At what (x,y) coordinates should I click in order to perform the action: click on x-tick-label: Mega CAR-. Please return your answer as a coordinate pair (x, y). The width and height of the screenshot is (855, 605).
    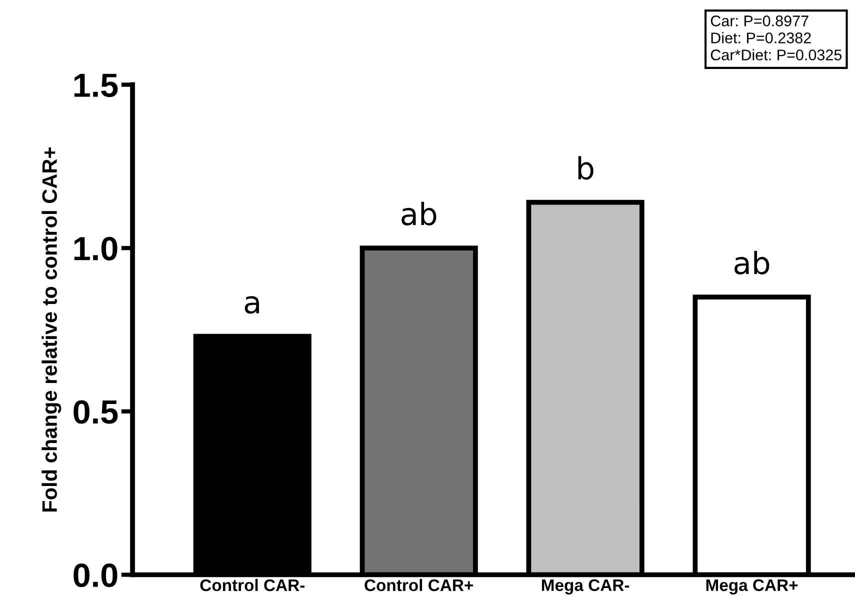
    Looking at the image, I should click on (586, 586).